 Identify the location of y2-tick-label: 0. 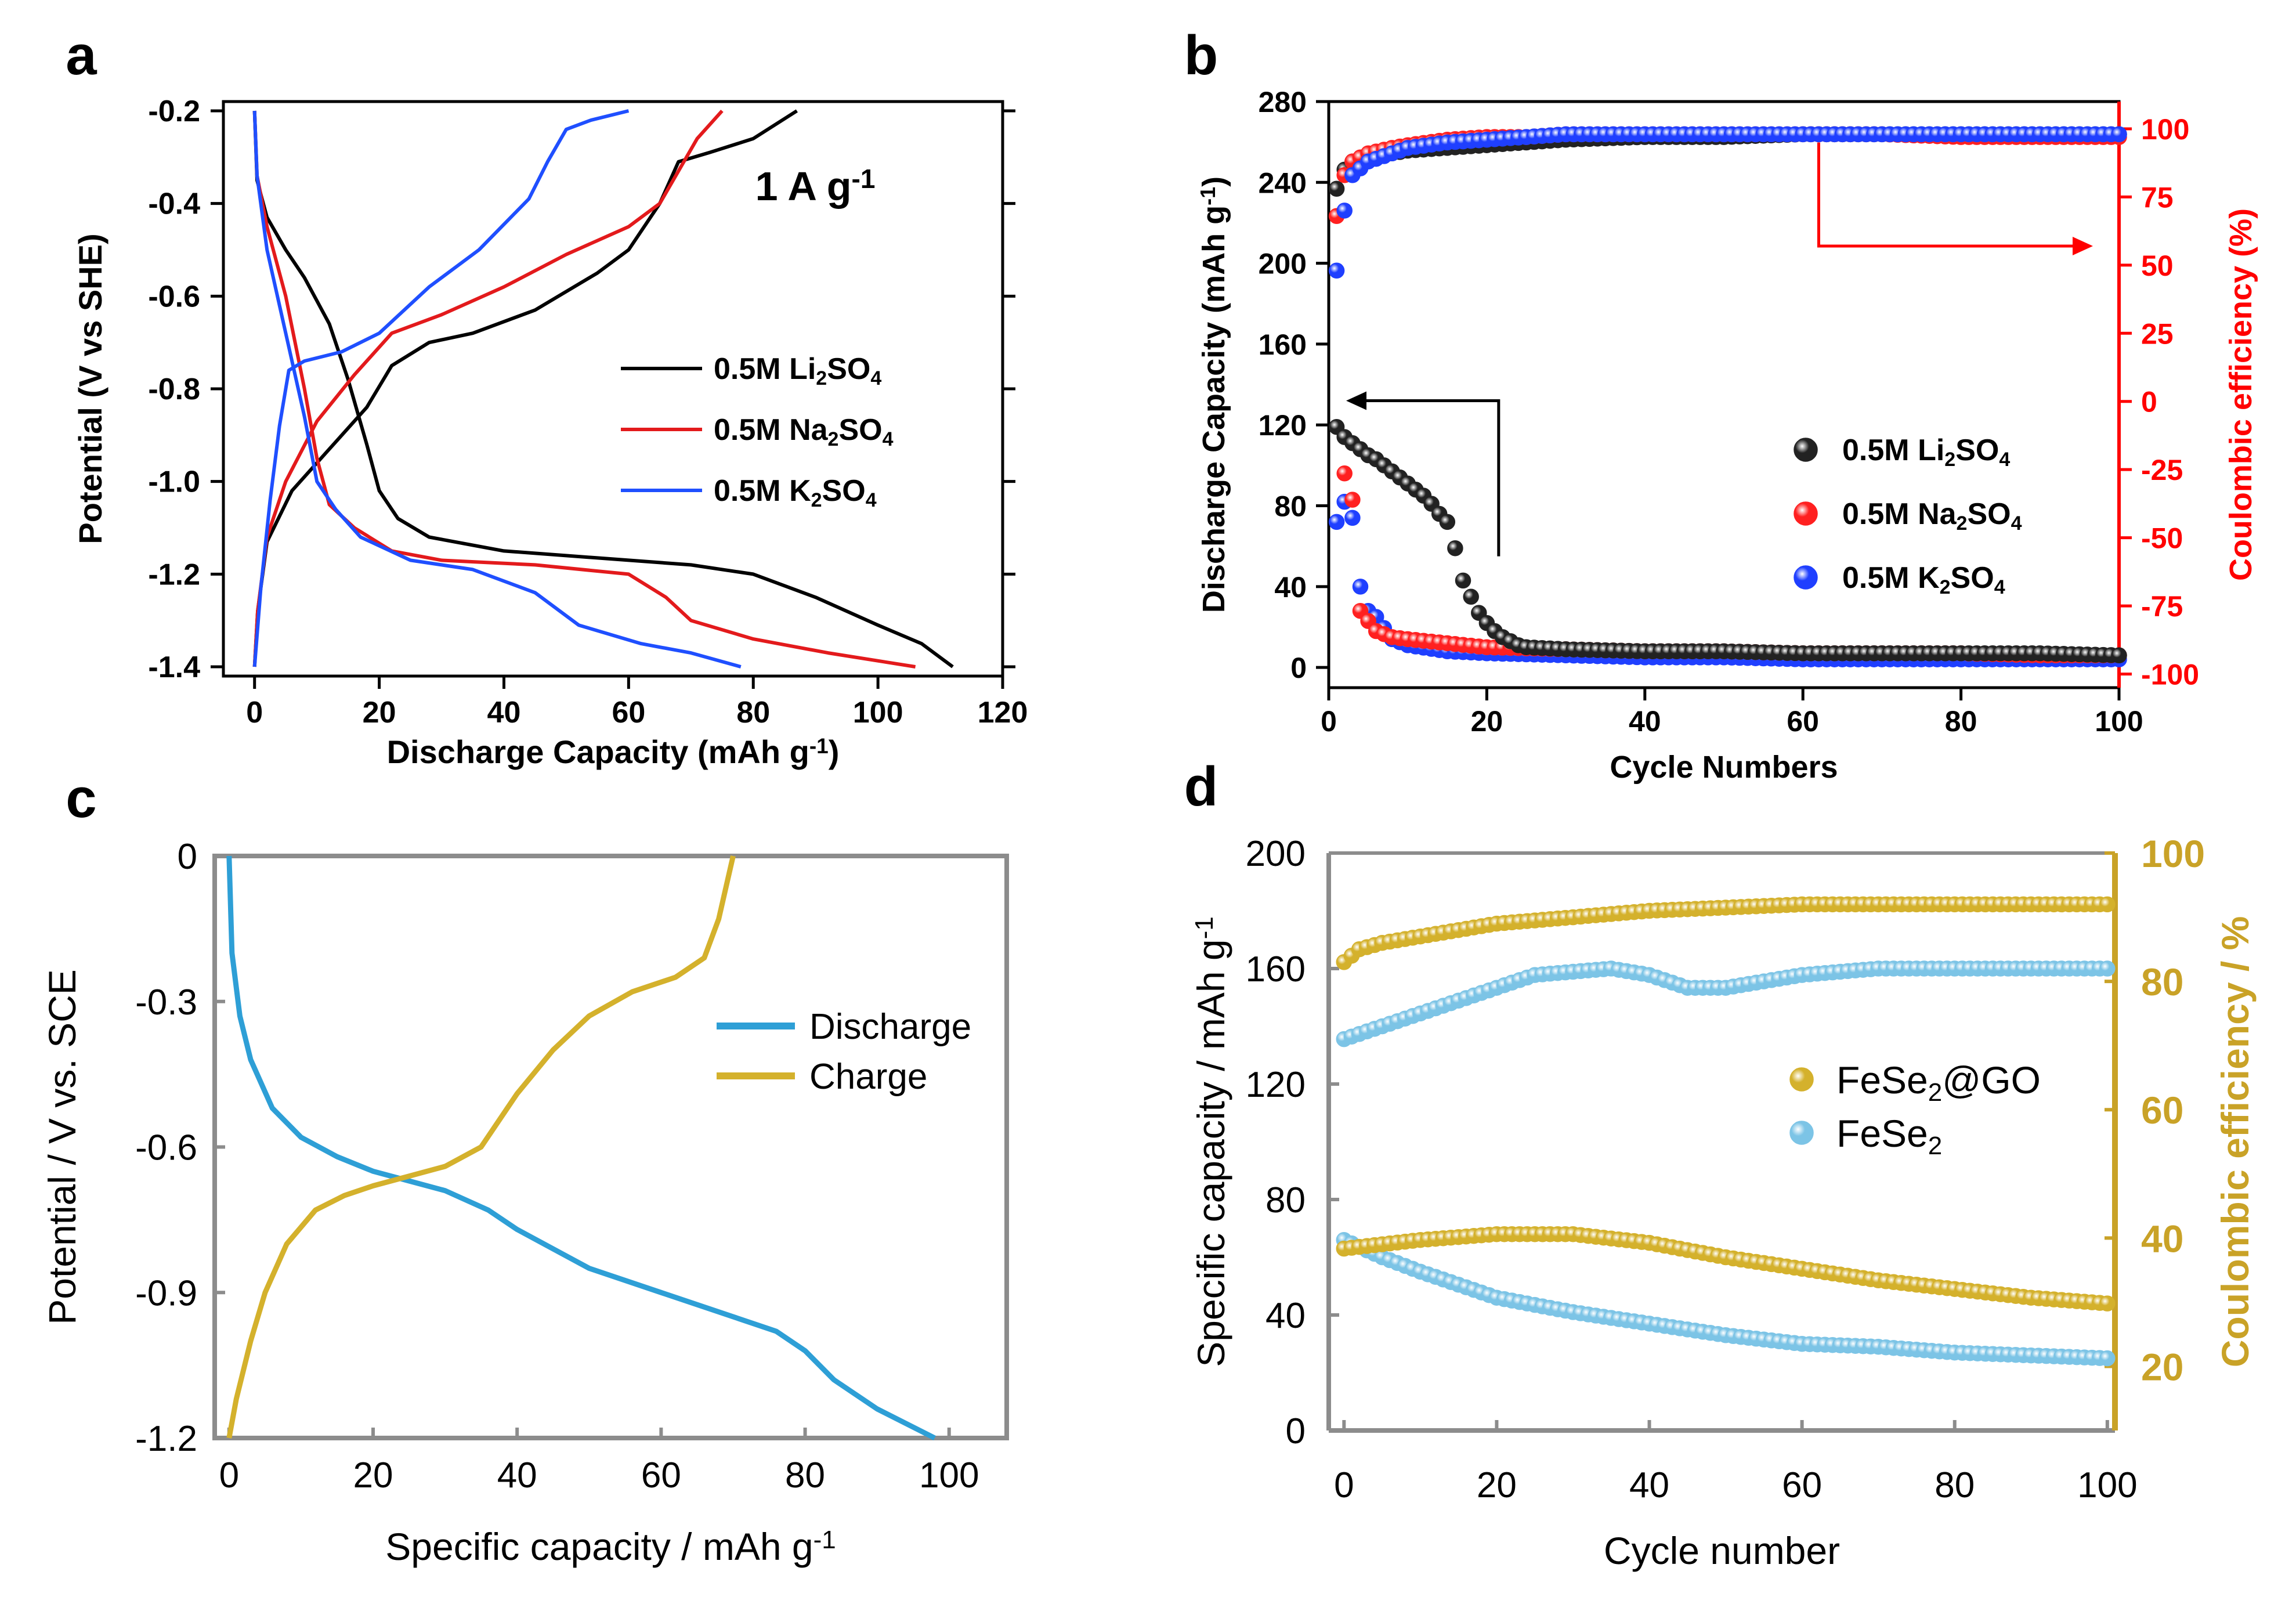
(2149, 402).